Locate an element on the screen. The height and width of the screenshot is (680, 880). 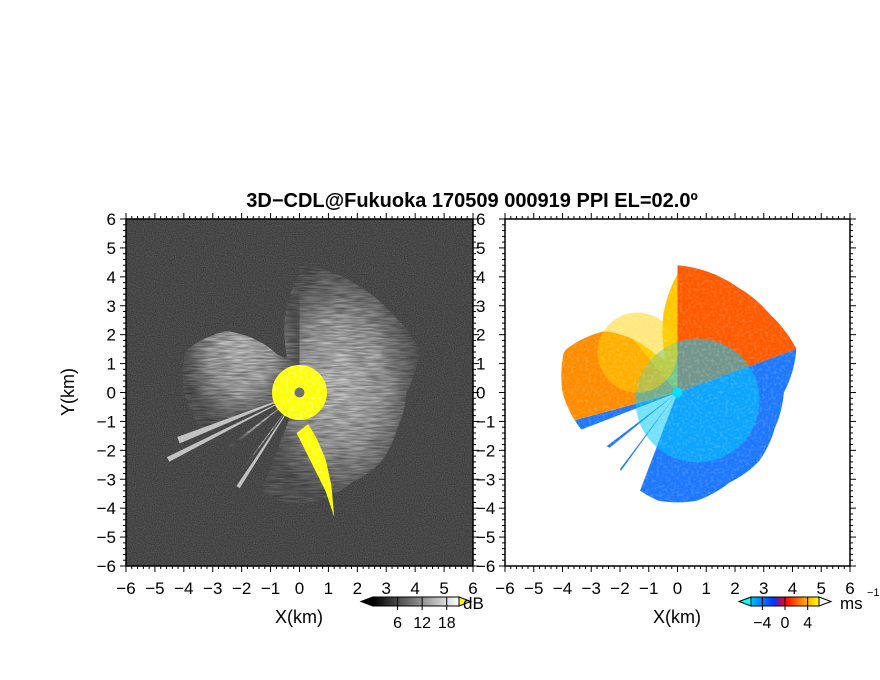
colorbar: −4 0 4 ms −1 is located at coordinates (808, 609).